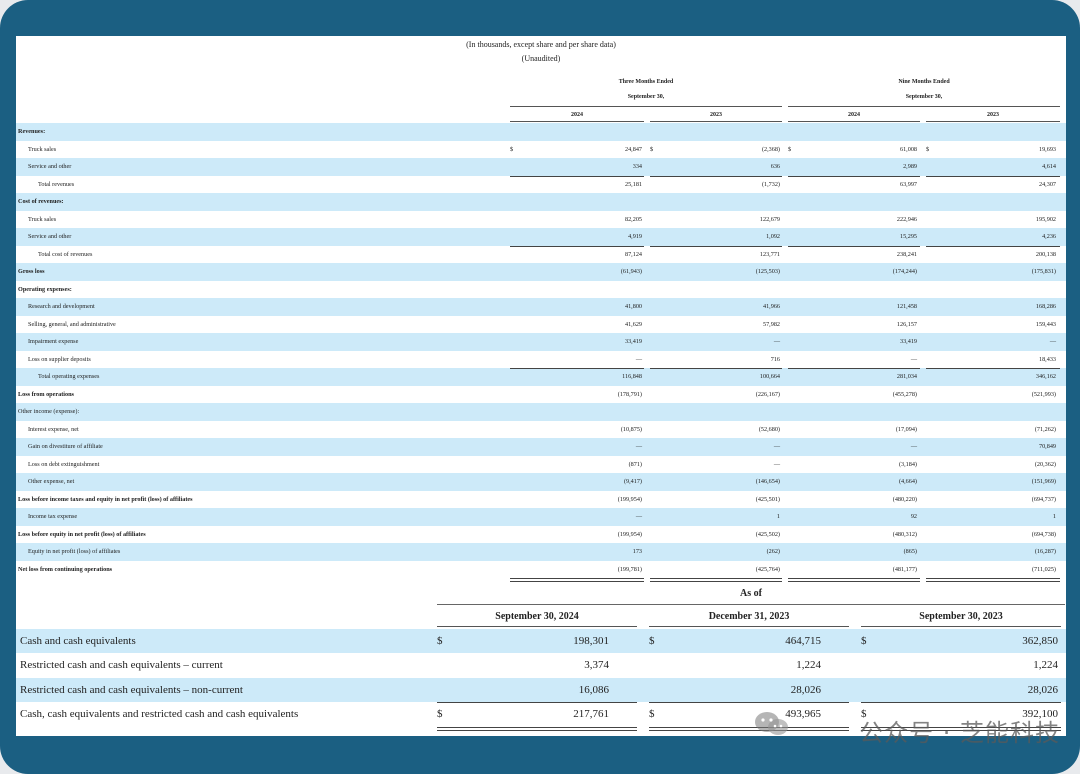  Describe the element at coordinates (633, 306) in the screenshot. I see `row-value: 41,800` at that location.